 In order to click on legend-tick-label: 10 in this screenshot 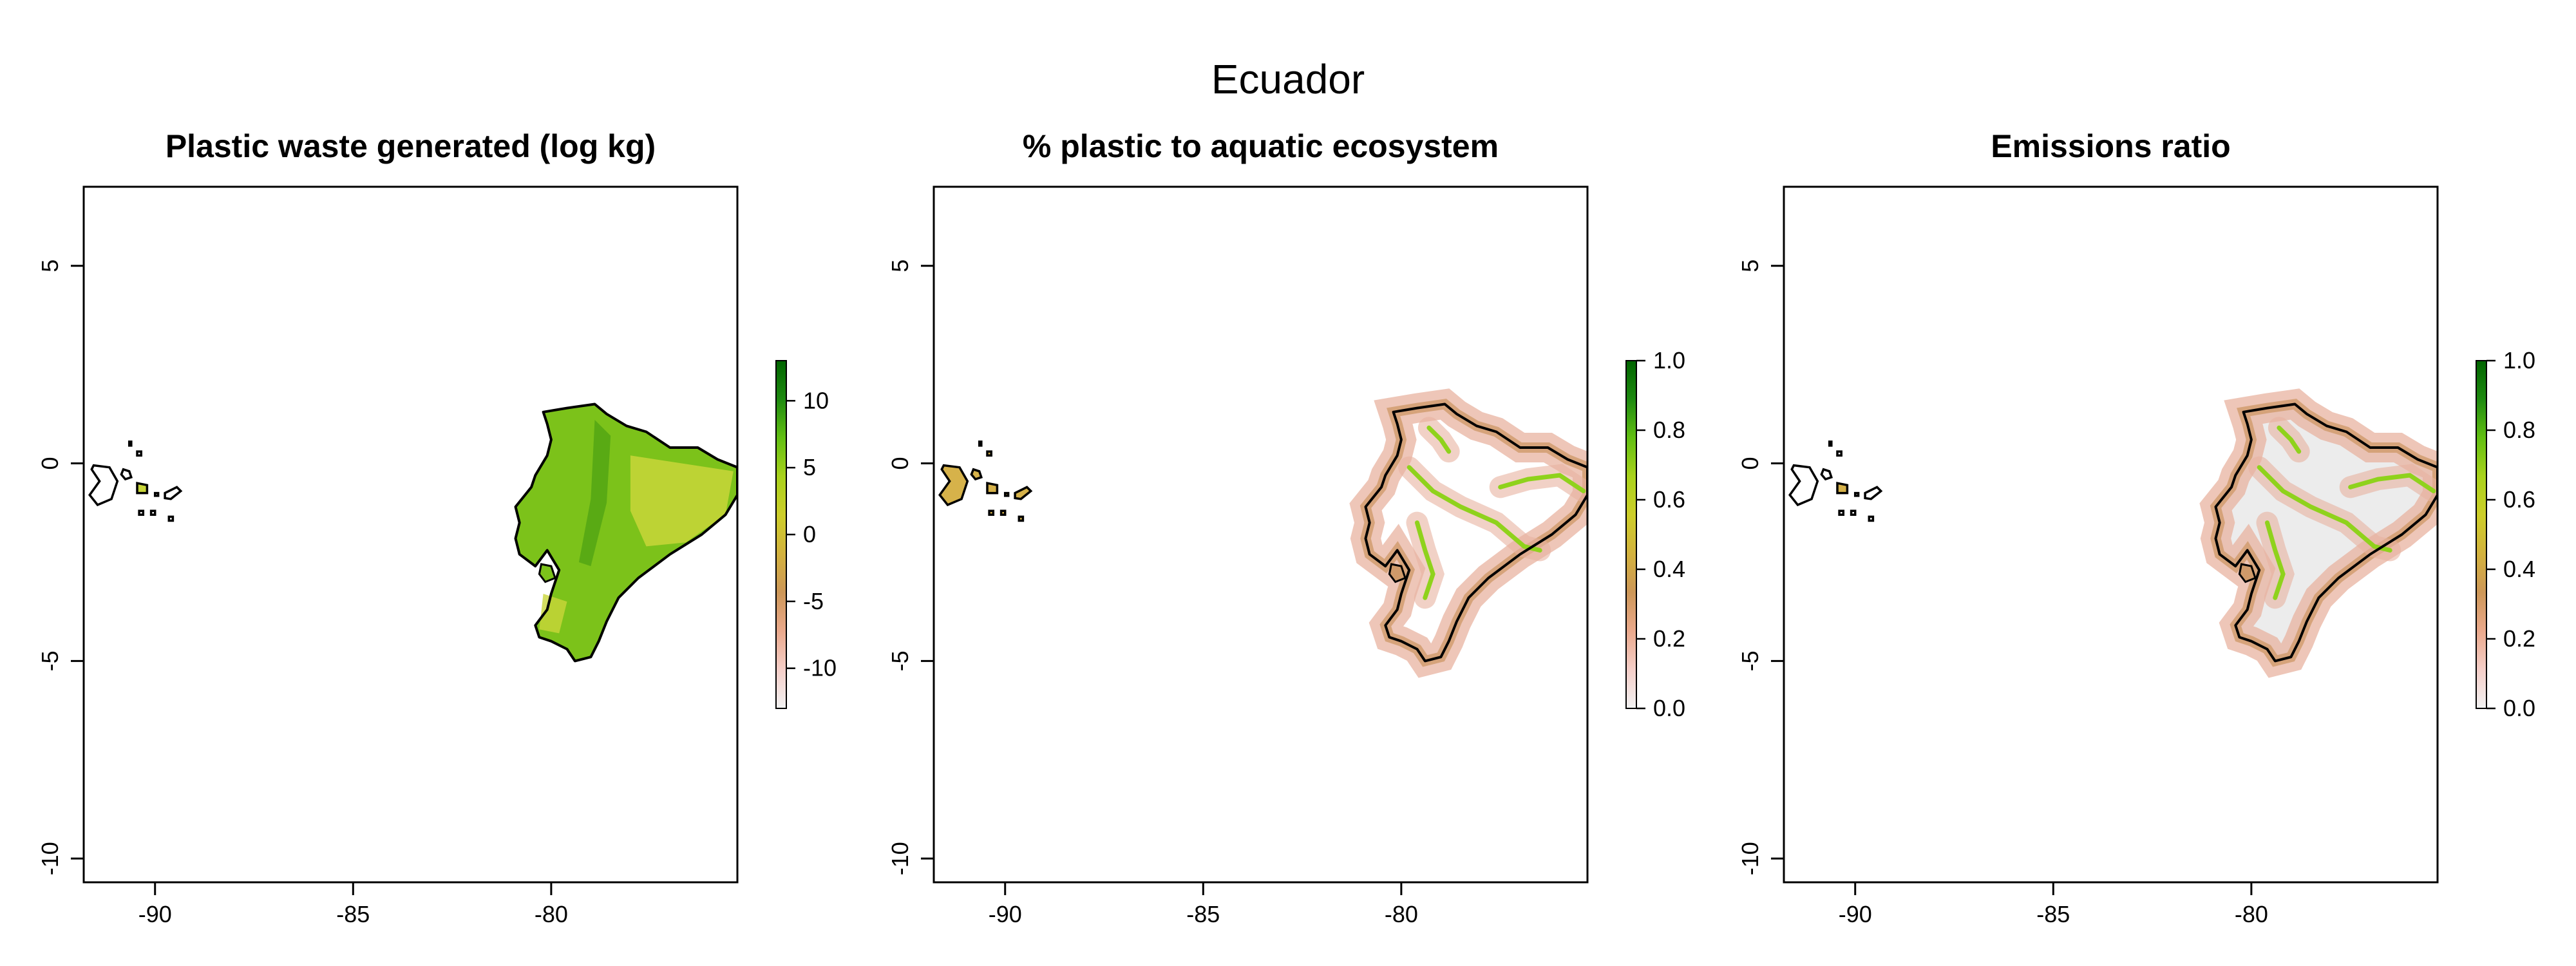, I will do `click(816, 400)`.